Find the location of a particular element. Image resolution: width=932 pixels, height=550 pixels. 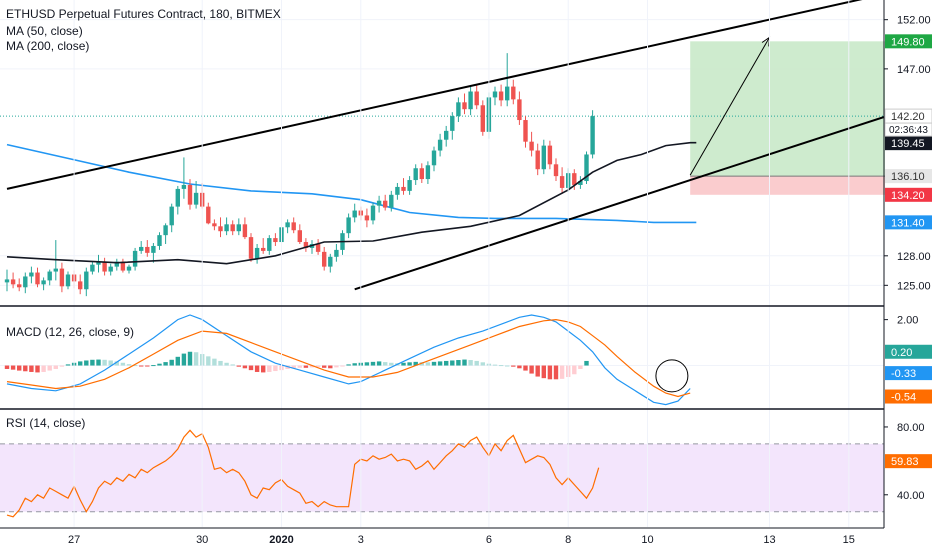

y-tick-label: 2.00 is located at coordinates (907, 321).